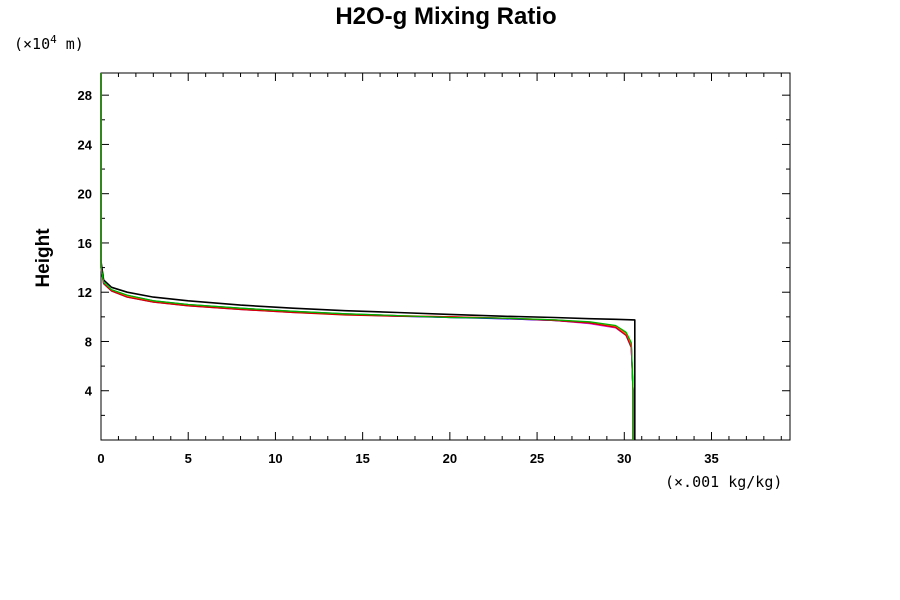  What do you see at coordinates (723, 482) in the screenshot?
I see `x-unit-label: (×.001 kg/kg)` at bounding box center [723, 482].